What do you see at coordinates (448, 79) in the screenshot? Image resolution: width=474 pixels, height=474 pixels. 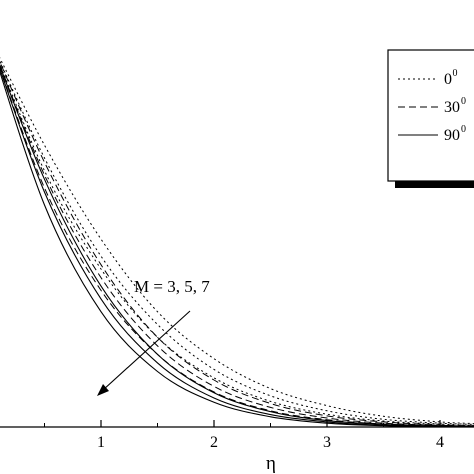 I see `legend-label: 0` at bounding box center [448, 79].